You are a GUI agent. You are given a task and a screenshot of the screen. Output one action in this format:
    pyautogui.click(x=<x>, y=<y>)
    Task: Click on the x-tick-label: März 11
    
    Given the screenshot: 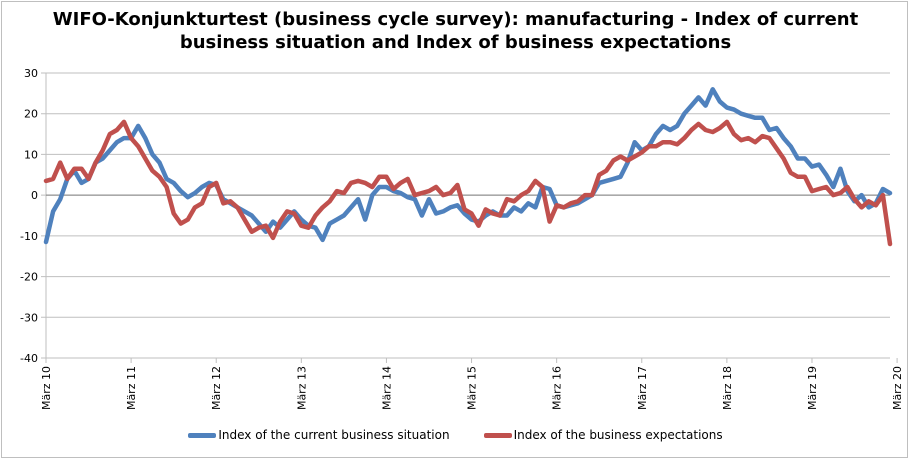 What is the action you would take?
    pyautogui.click(x=131, y=388)
    